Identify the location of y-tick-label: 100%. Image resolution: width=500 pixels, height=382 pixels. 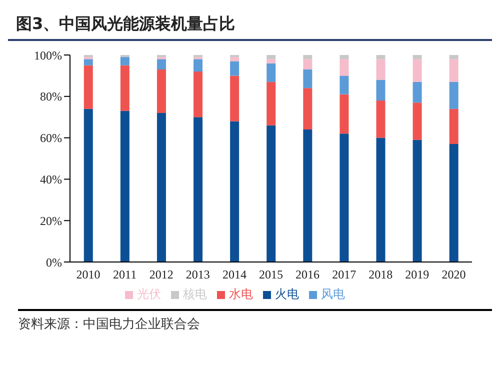
(48, 55).